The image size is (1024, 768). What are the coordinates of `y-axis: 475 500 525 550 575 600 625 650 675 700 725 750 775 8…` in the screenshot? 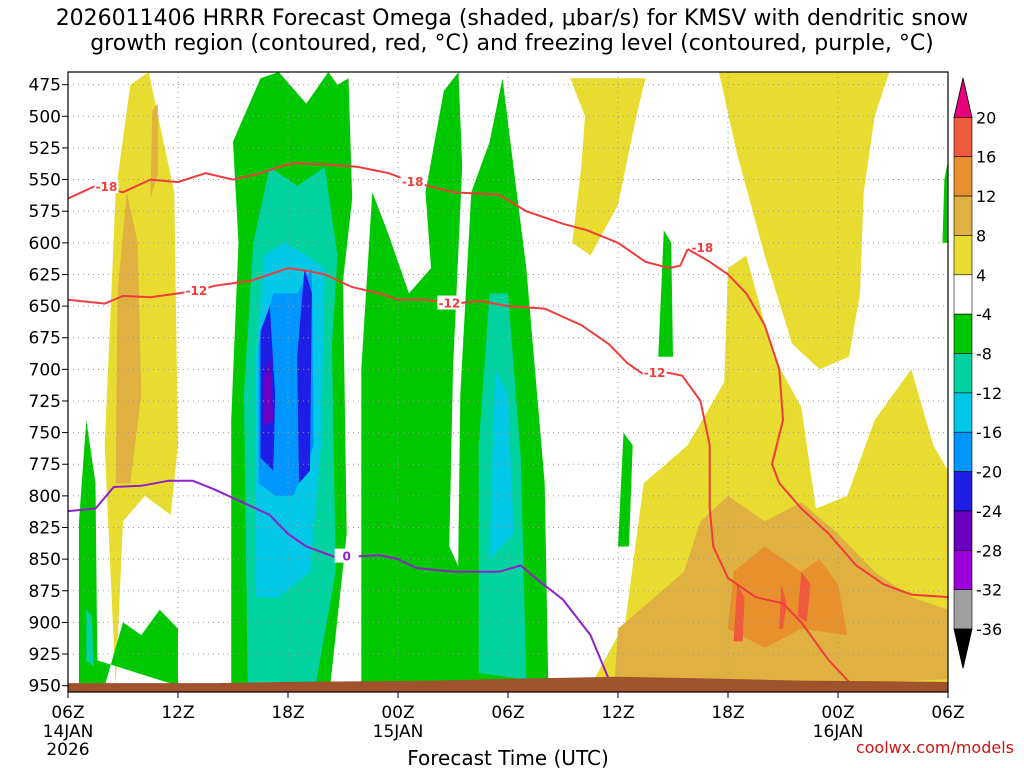 It's located at (48, 386).